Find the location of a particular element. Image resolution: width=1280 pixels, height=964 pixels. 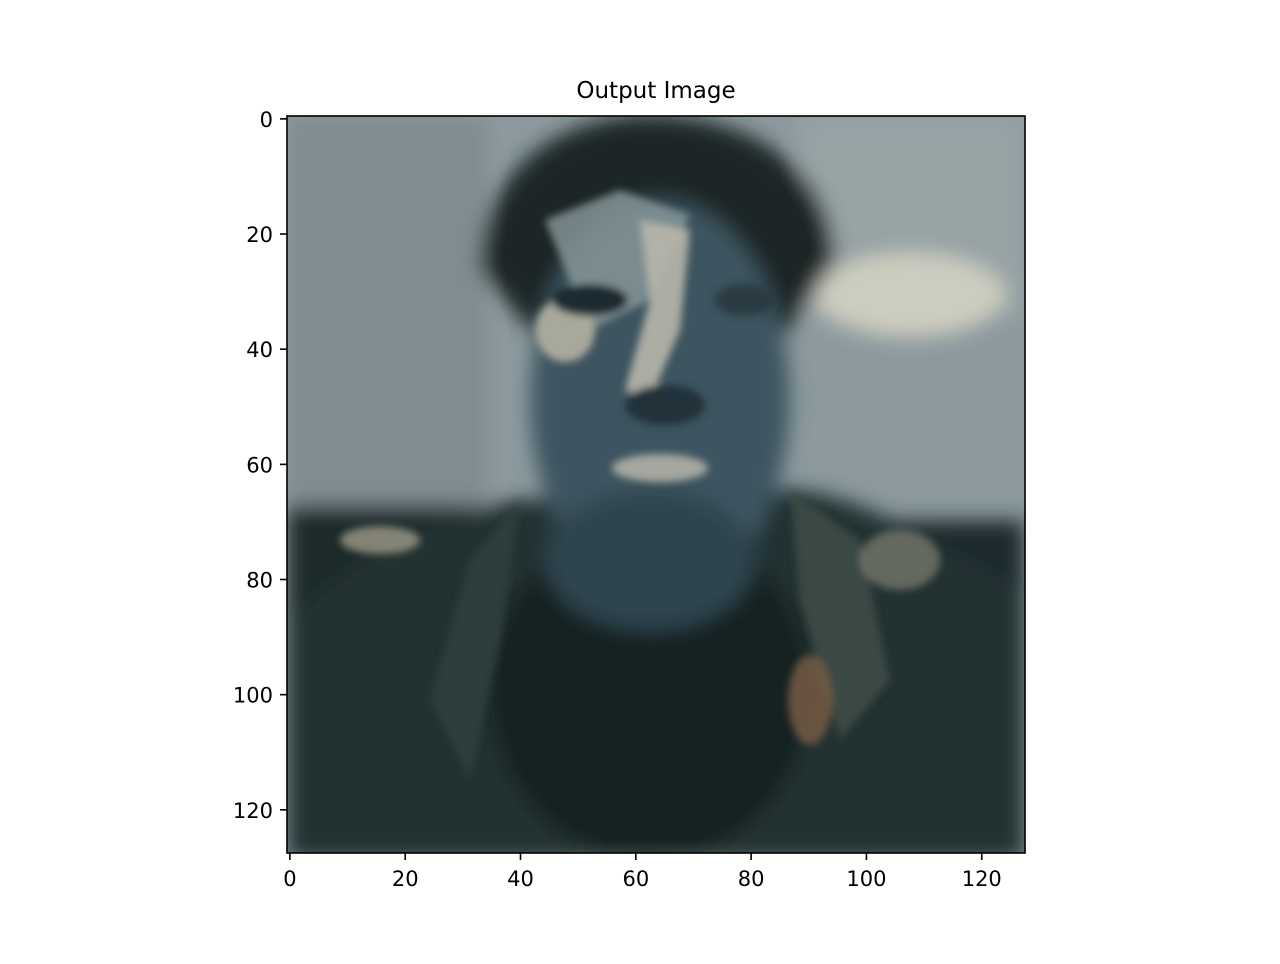

collar-accent is located at coordinates (810, 700).